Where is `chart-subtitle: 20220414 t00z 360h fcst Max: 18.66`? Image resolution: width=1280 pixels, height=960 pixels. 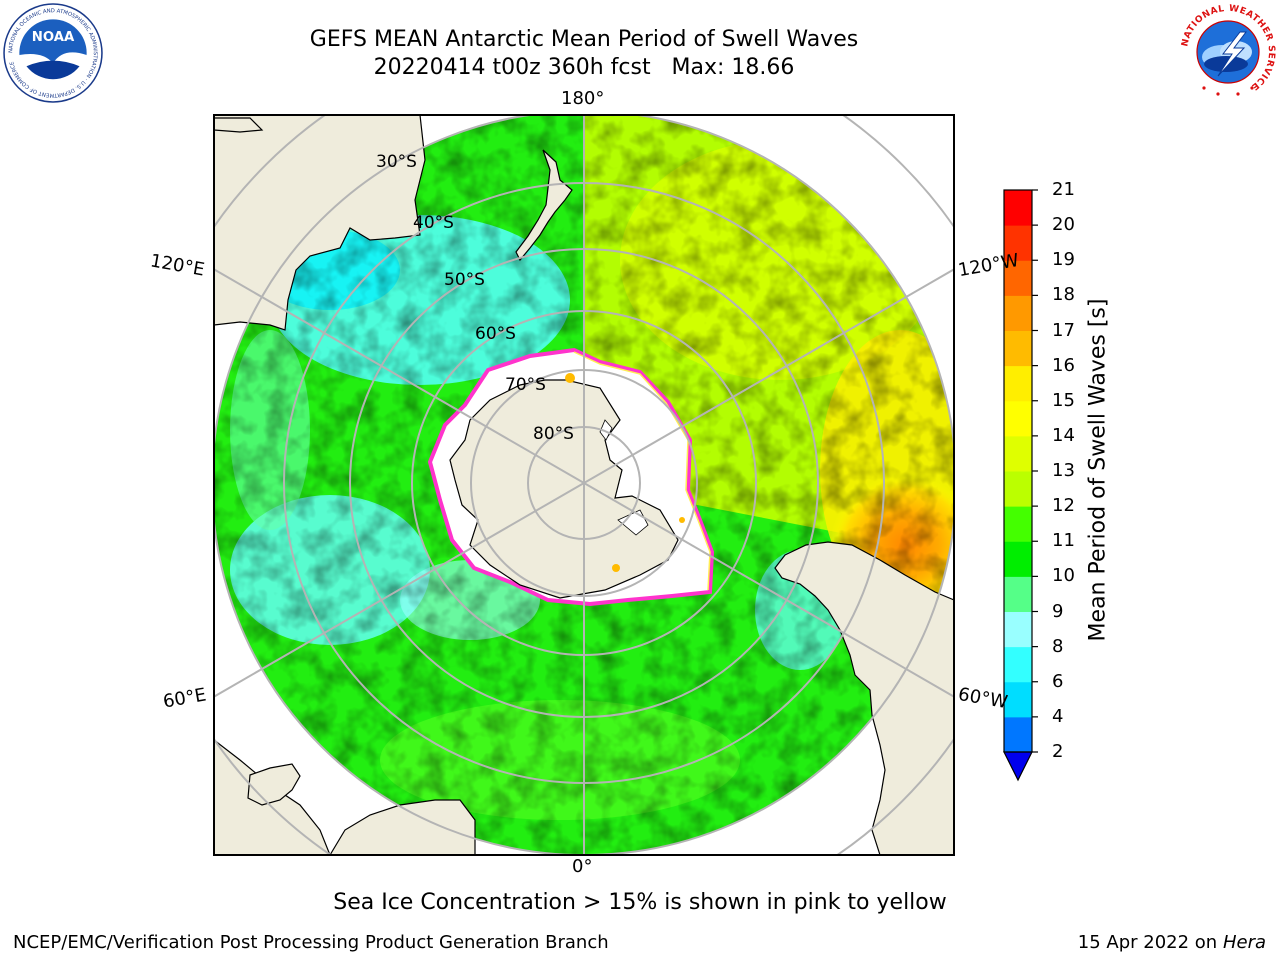
chart-subtitle: 20220414 t00z 360h fcst Max: 18.66 is located at coordinates (584, 67).